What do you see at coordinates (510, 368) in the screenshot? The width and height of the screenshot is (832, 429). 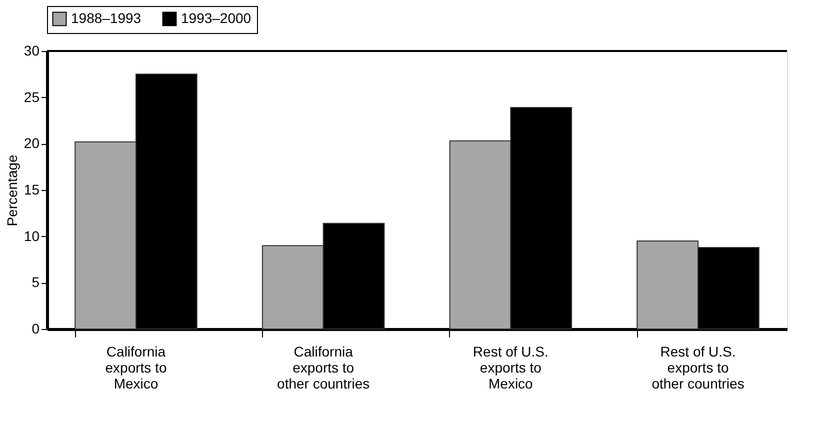 I see `x-tick-label: Rest of U.S. exports to Mexico` at bounding box center [510, 368].